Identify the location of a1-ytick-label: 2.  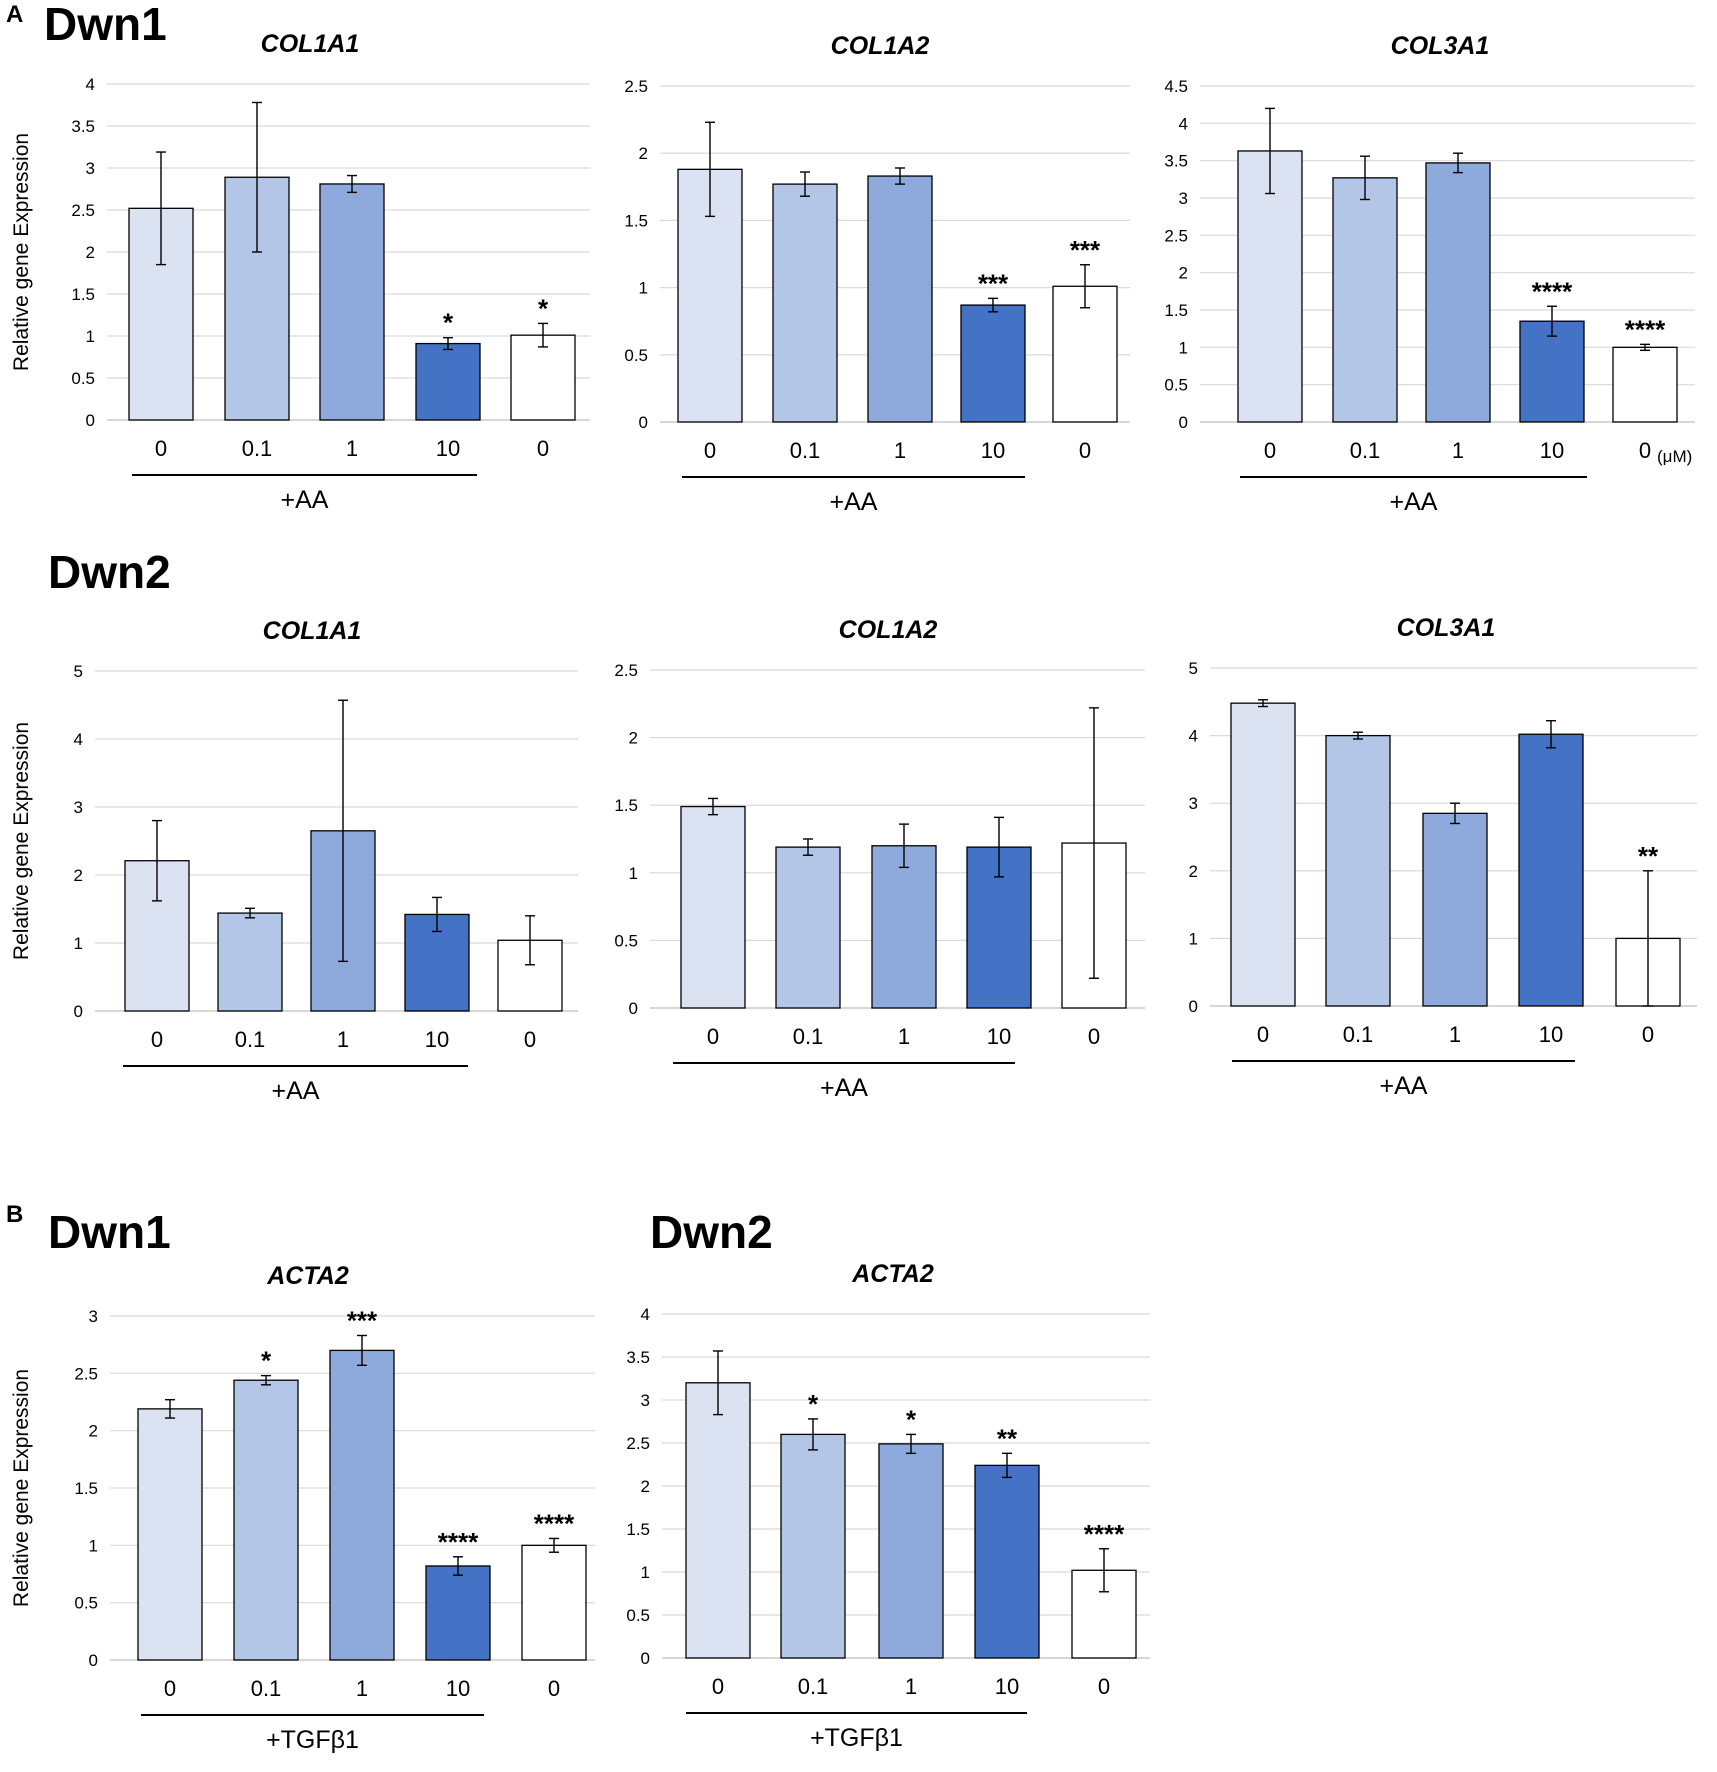
(90, 252).